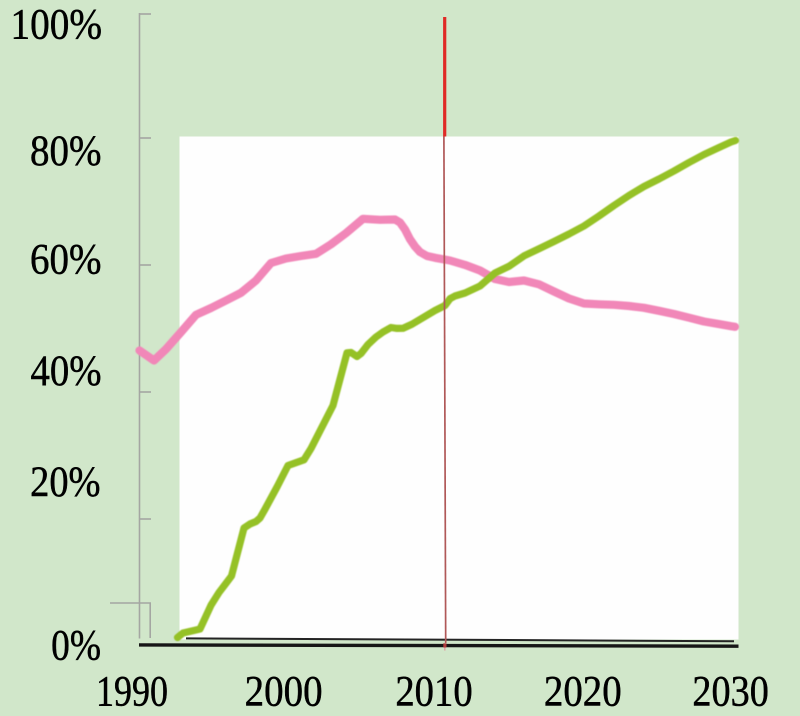  I want to click on svg-text: 80%, so click(65, 150).